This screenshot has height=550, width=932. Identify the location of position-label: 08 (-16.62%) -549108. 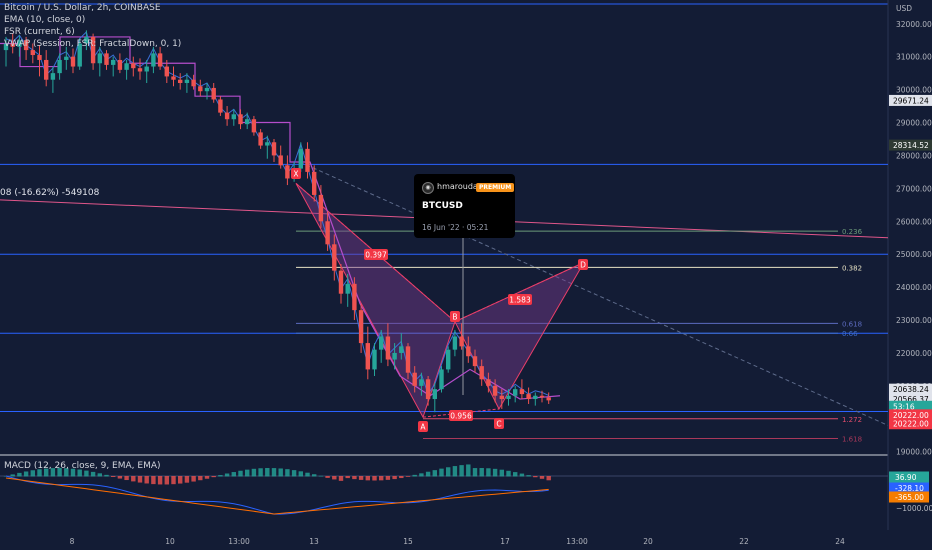
(50, 193).